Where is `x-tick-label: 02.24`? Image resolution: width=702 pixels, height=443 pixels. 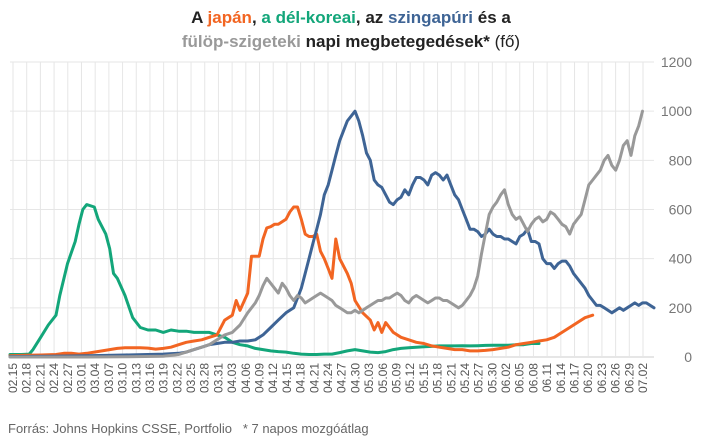
x-tick-label: 02.24 is located at coordinates (54, 378).